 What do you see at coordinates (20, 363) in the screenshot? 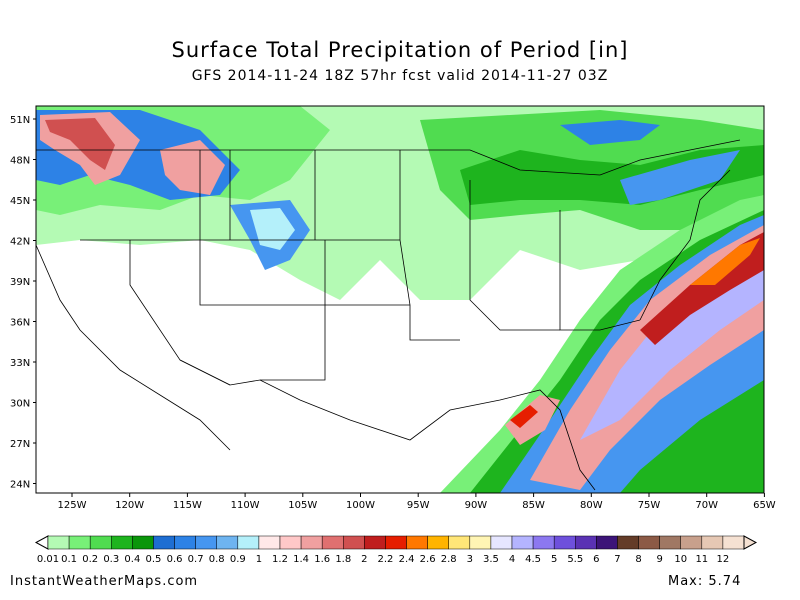
I see `lat-tick-label: 33N` at bounding box center [20, 363].